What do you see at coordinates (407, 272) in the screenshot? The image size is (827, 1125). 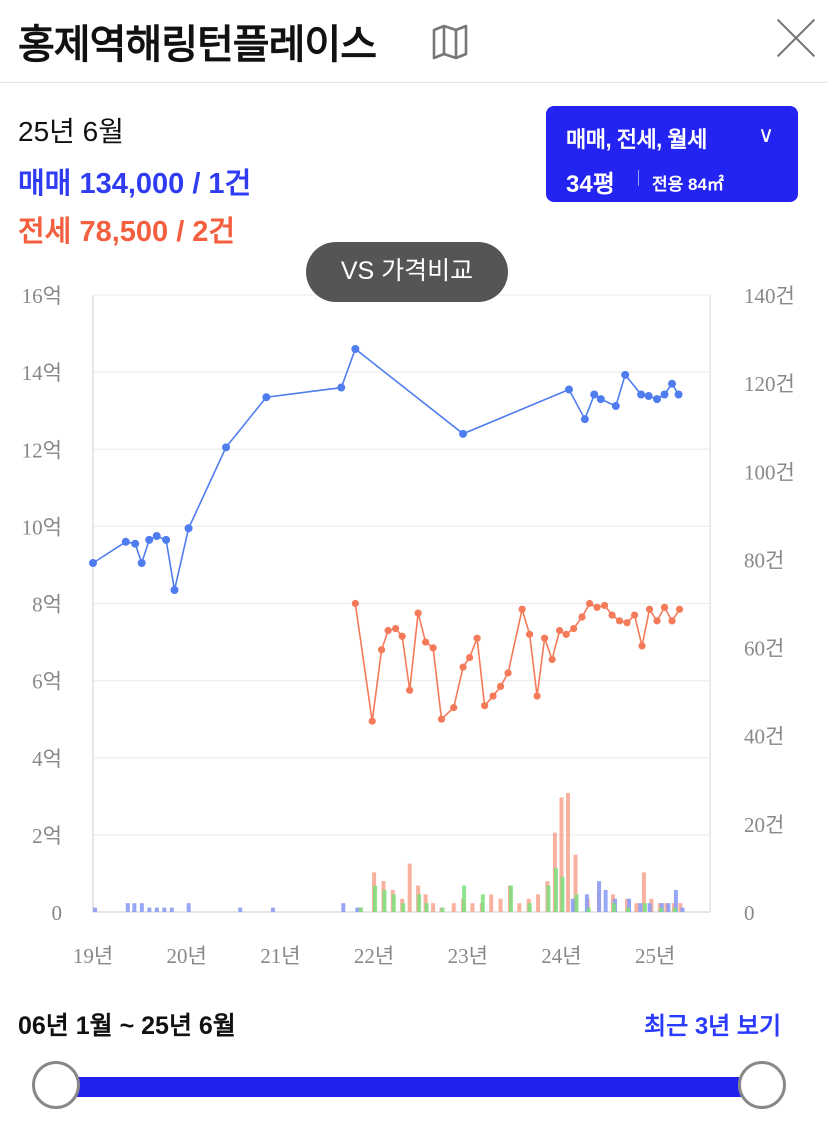 I see `vs-compare-button: VS 가격비교` at bounding box center [407, 272].